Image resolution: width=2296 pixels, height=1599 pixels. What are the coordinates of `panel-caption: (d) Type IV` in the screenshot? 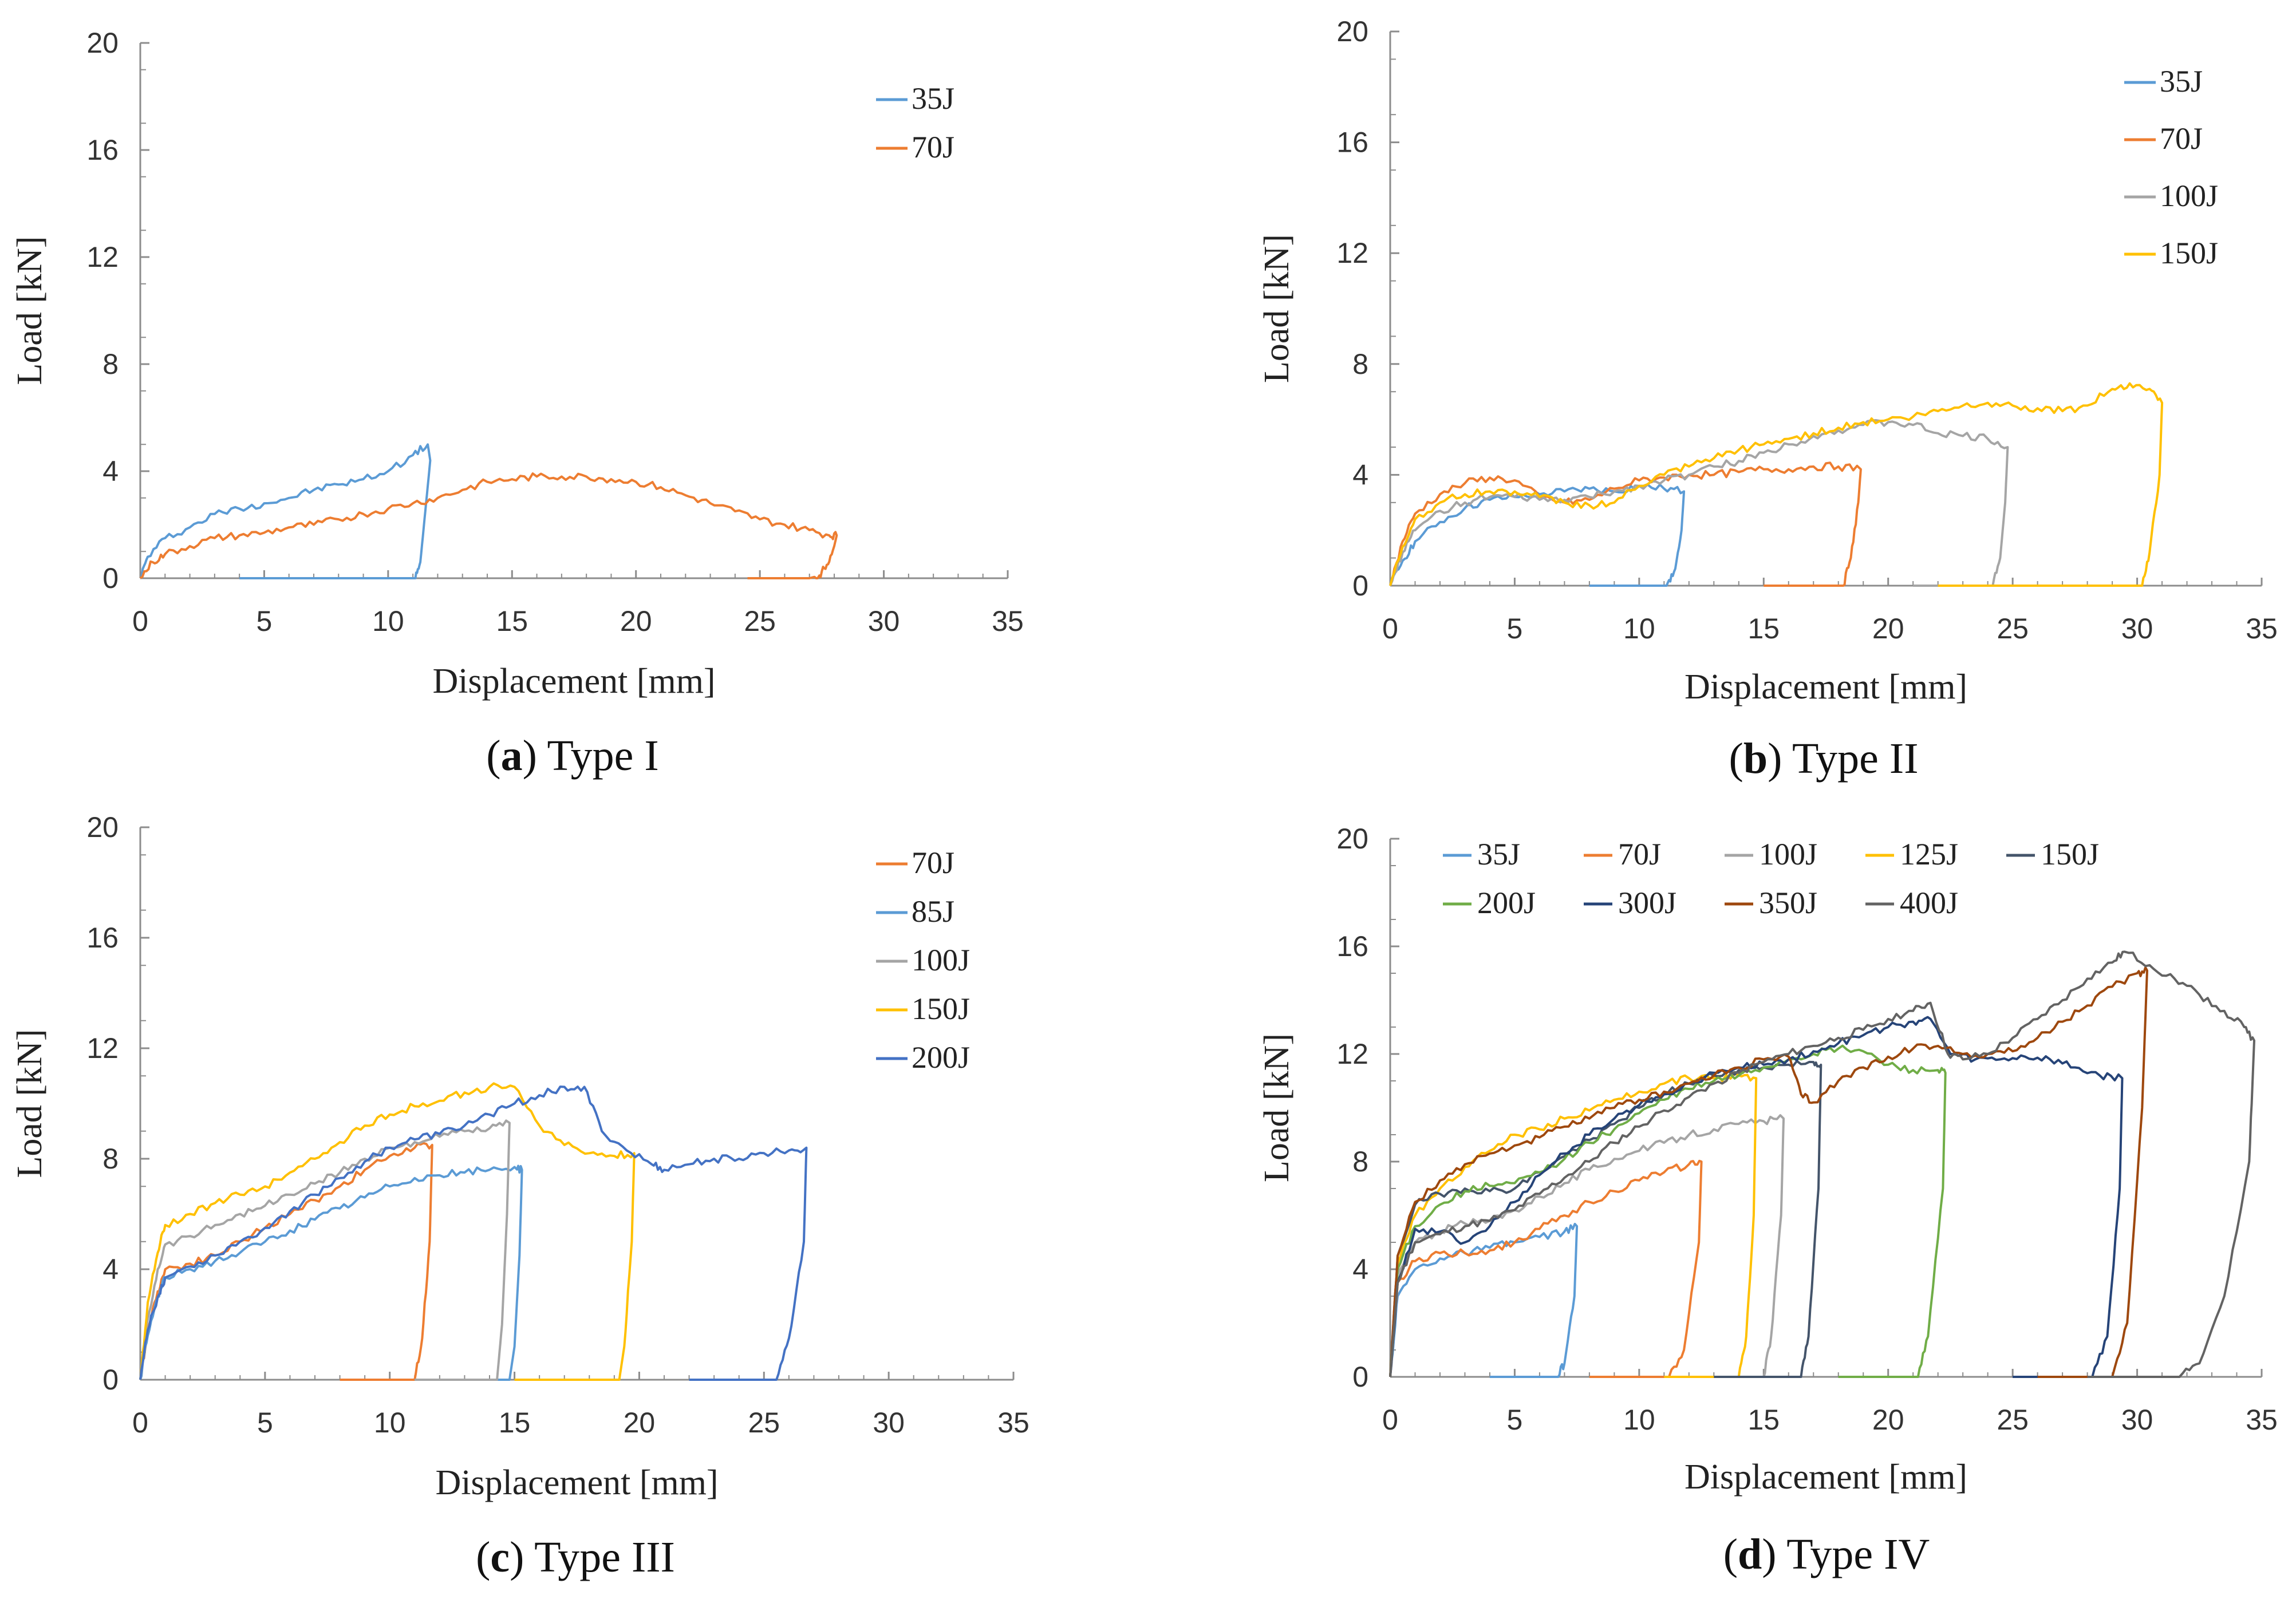 It's located at (1826, 1554).